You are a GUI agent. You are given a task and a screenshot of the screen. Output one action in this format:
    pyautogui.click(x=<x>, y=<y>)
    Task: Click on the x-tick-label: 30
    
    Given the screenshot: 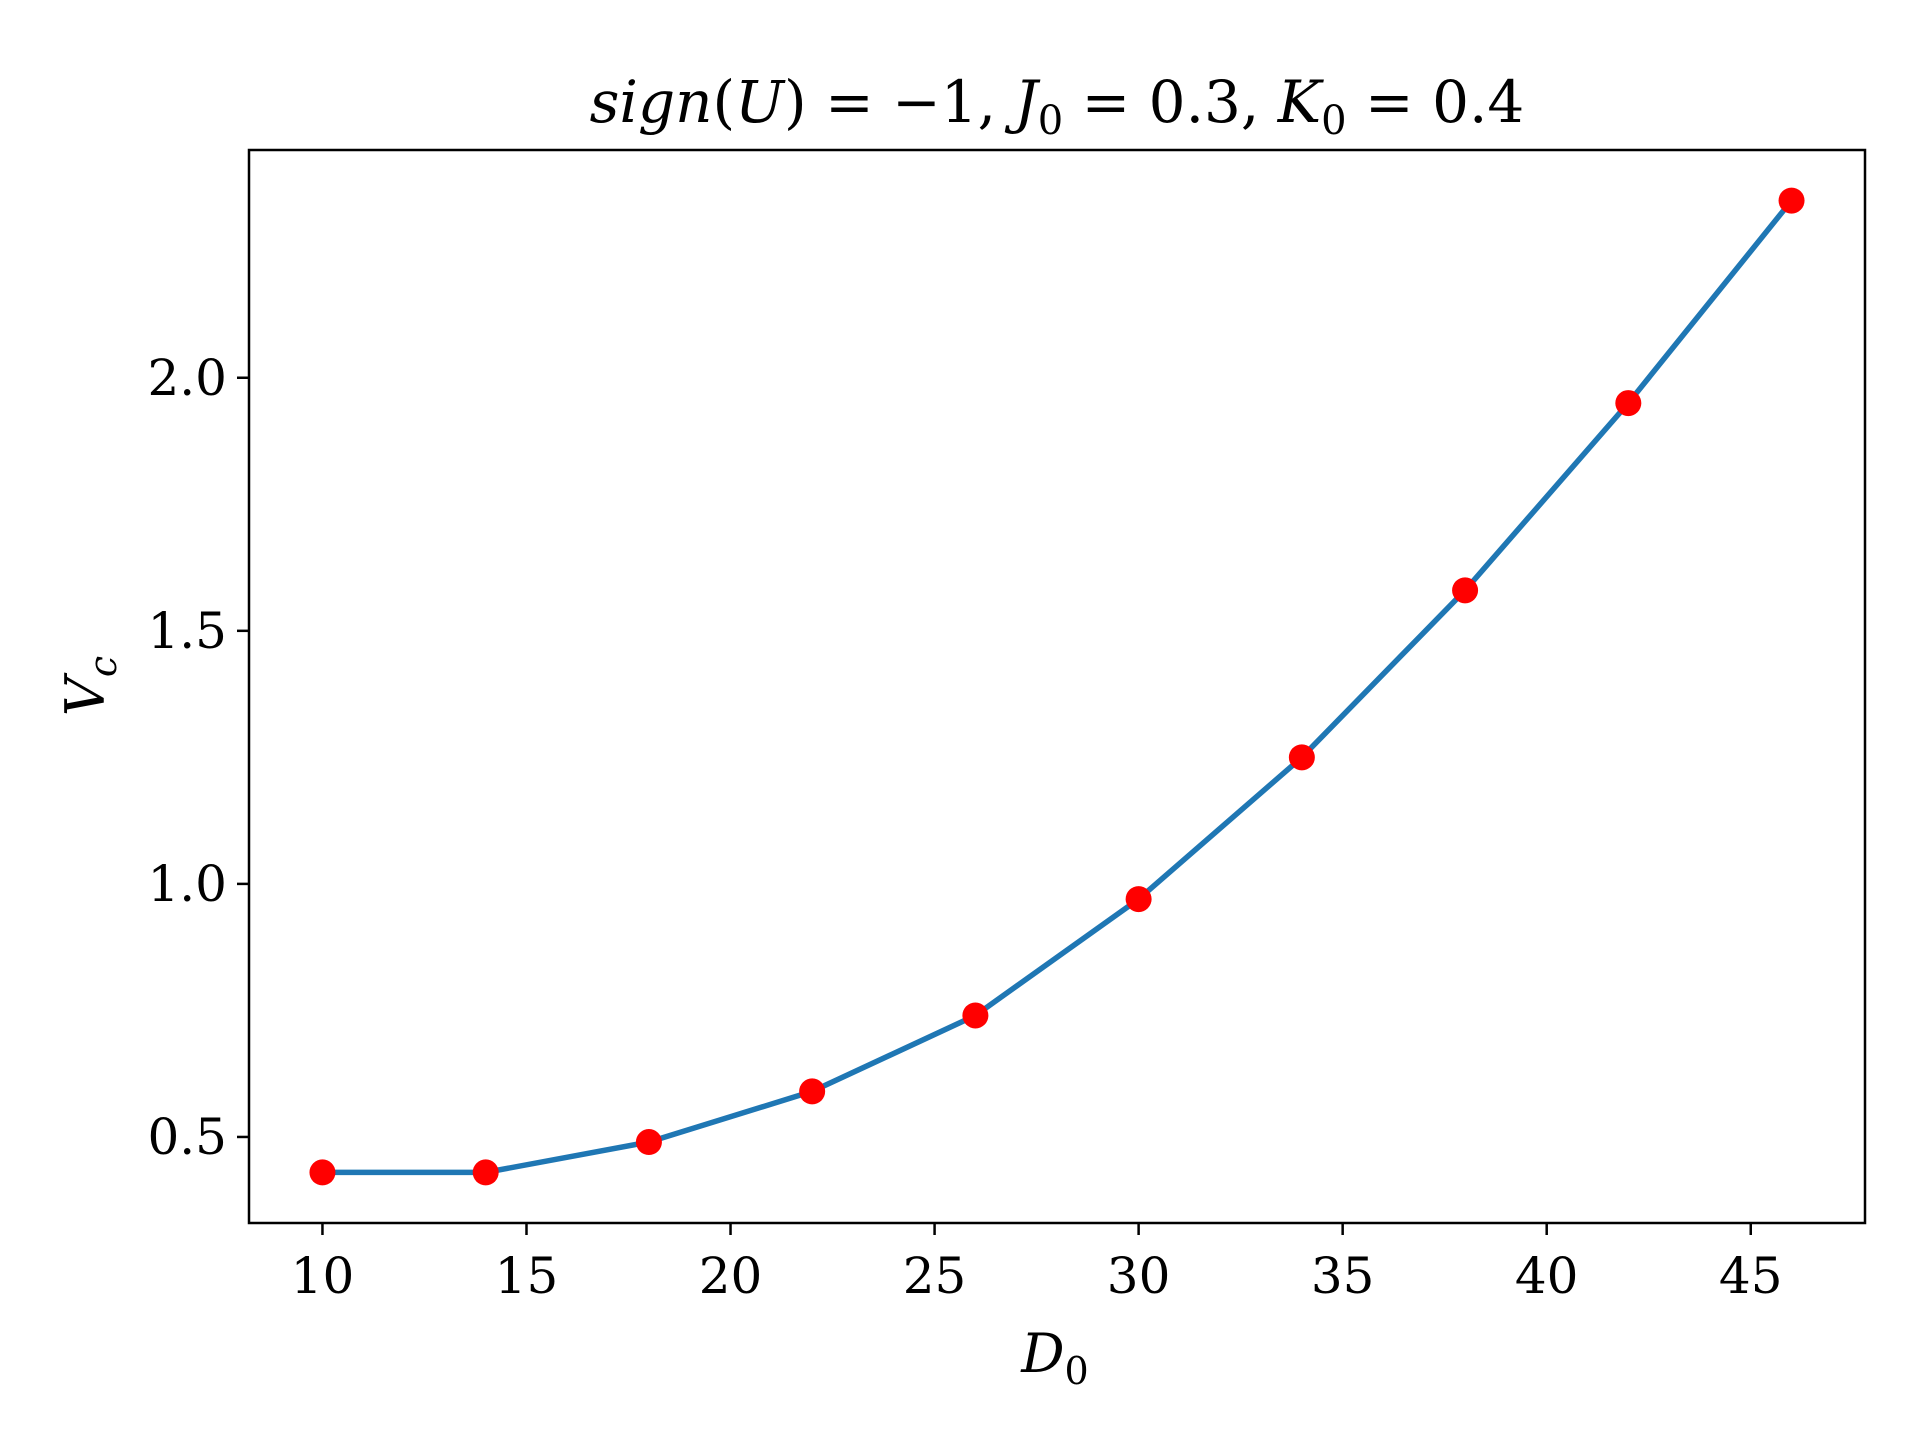 What is the action you would take?
    pyautogui.click(x=1139, y=1276)
    